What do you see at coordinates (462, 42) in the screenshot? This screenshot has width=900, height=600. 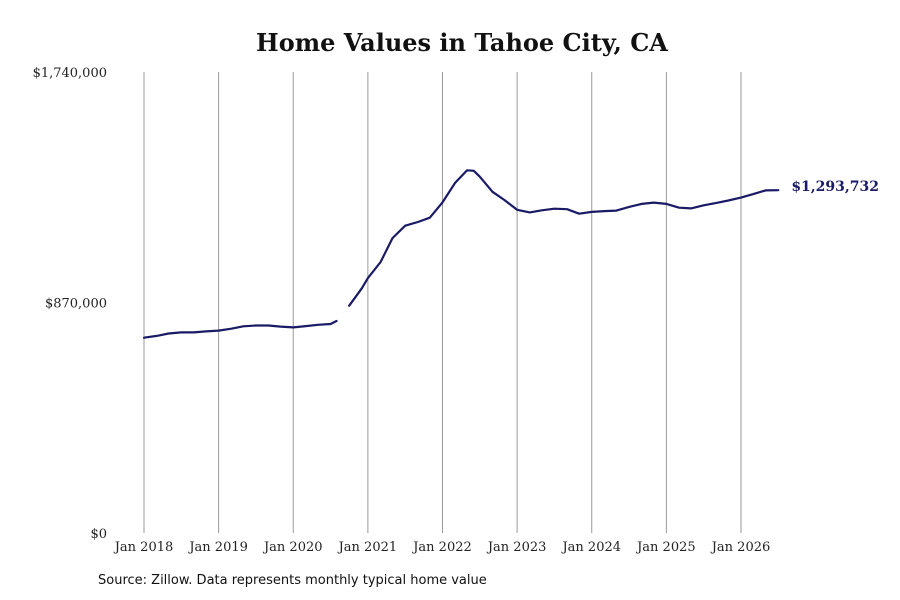 I see `chart-title: Home Values in Tahoe City, CA` at bounding box center [462, 42].